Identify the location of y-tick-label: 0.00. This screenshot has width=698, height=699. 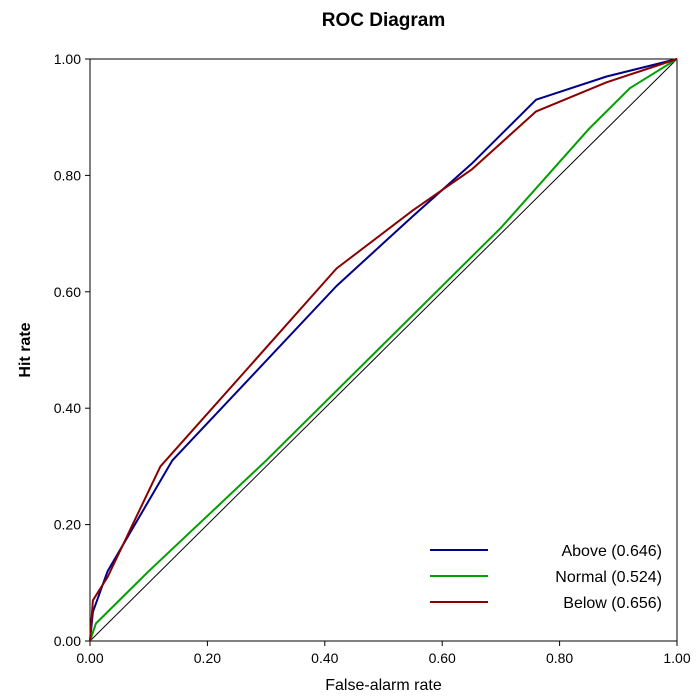
(67, 641).